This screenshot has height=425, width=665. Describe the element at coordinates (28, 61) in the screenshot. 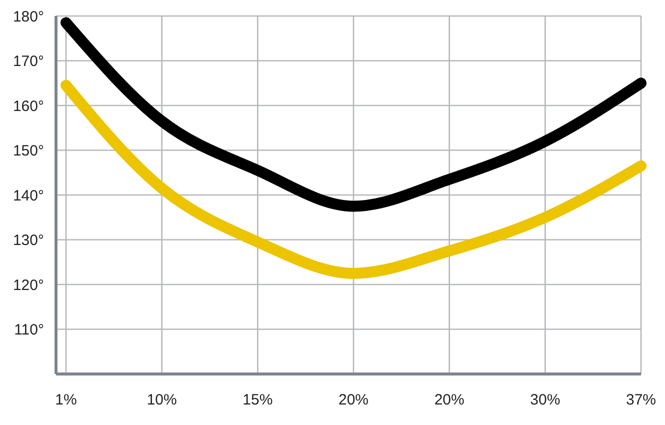

I see `y-tick-label: 170°` at that location.